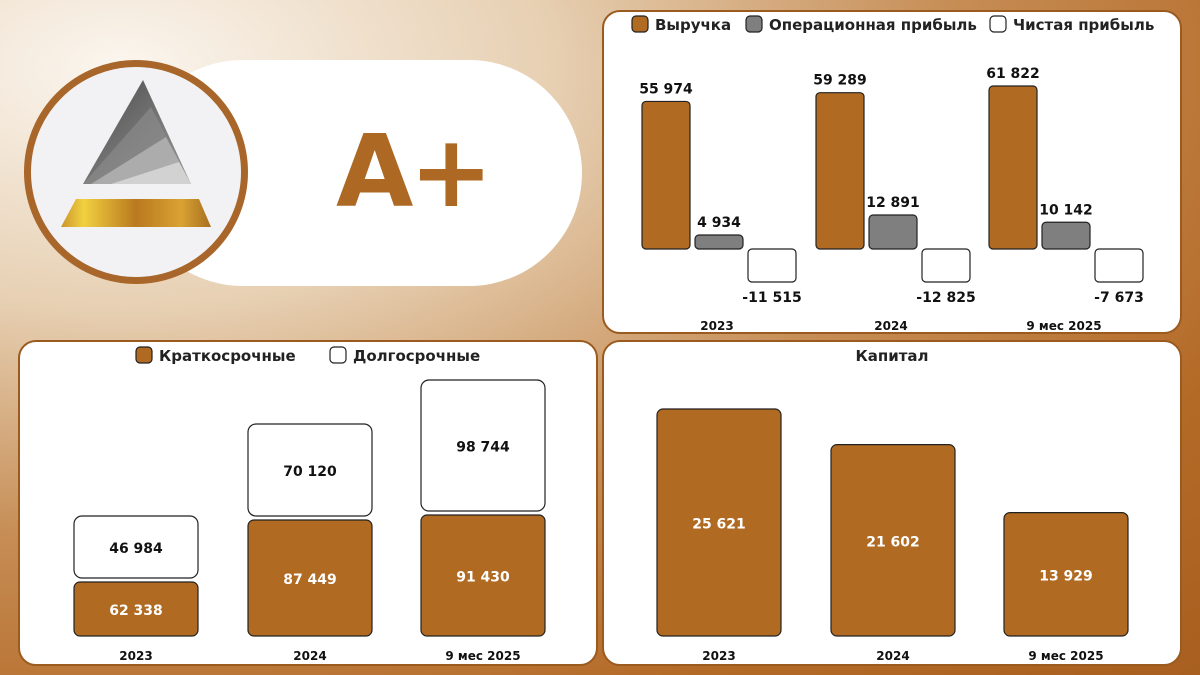  I want to click on data-label-1-2: 87 449, so click(310, 580).